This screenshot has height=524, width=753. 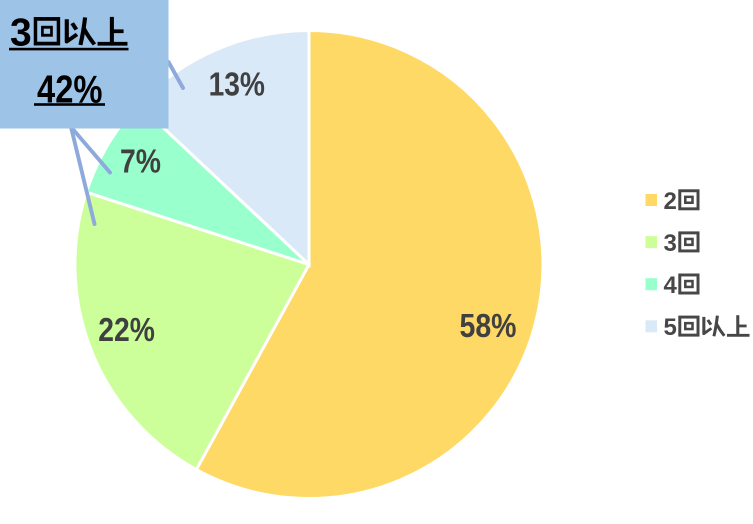 I want to click on svg-text: 5, so click(x=670, y=327).